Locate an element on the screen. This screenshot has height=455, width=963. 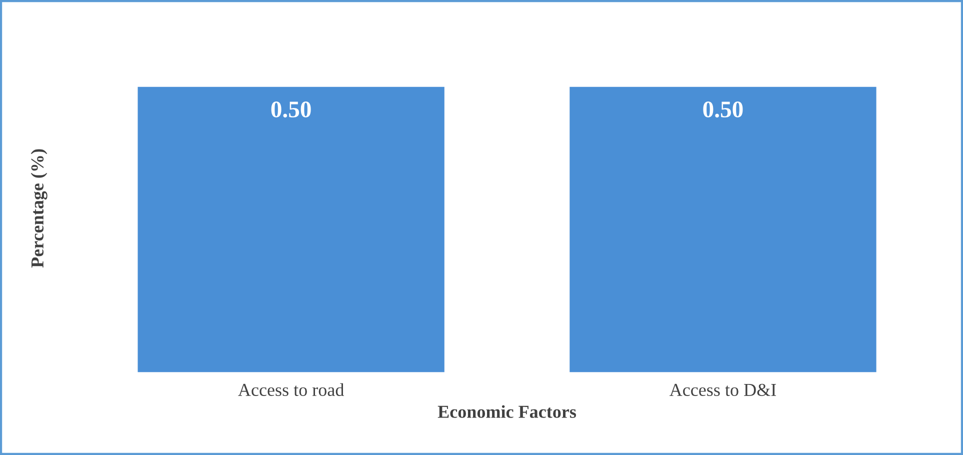
x-tick-label: Access to D&I is located at coordinates (722, 390).